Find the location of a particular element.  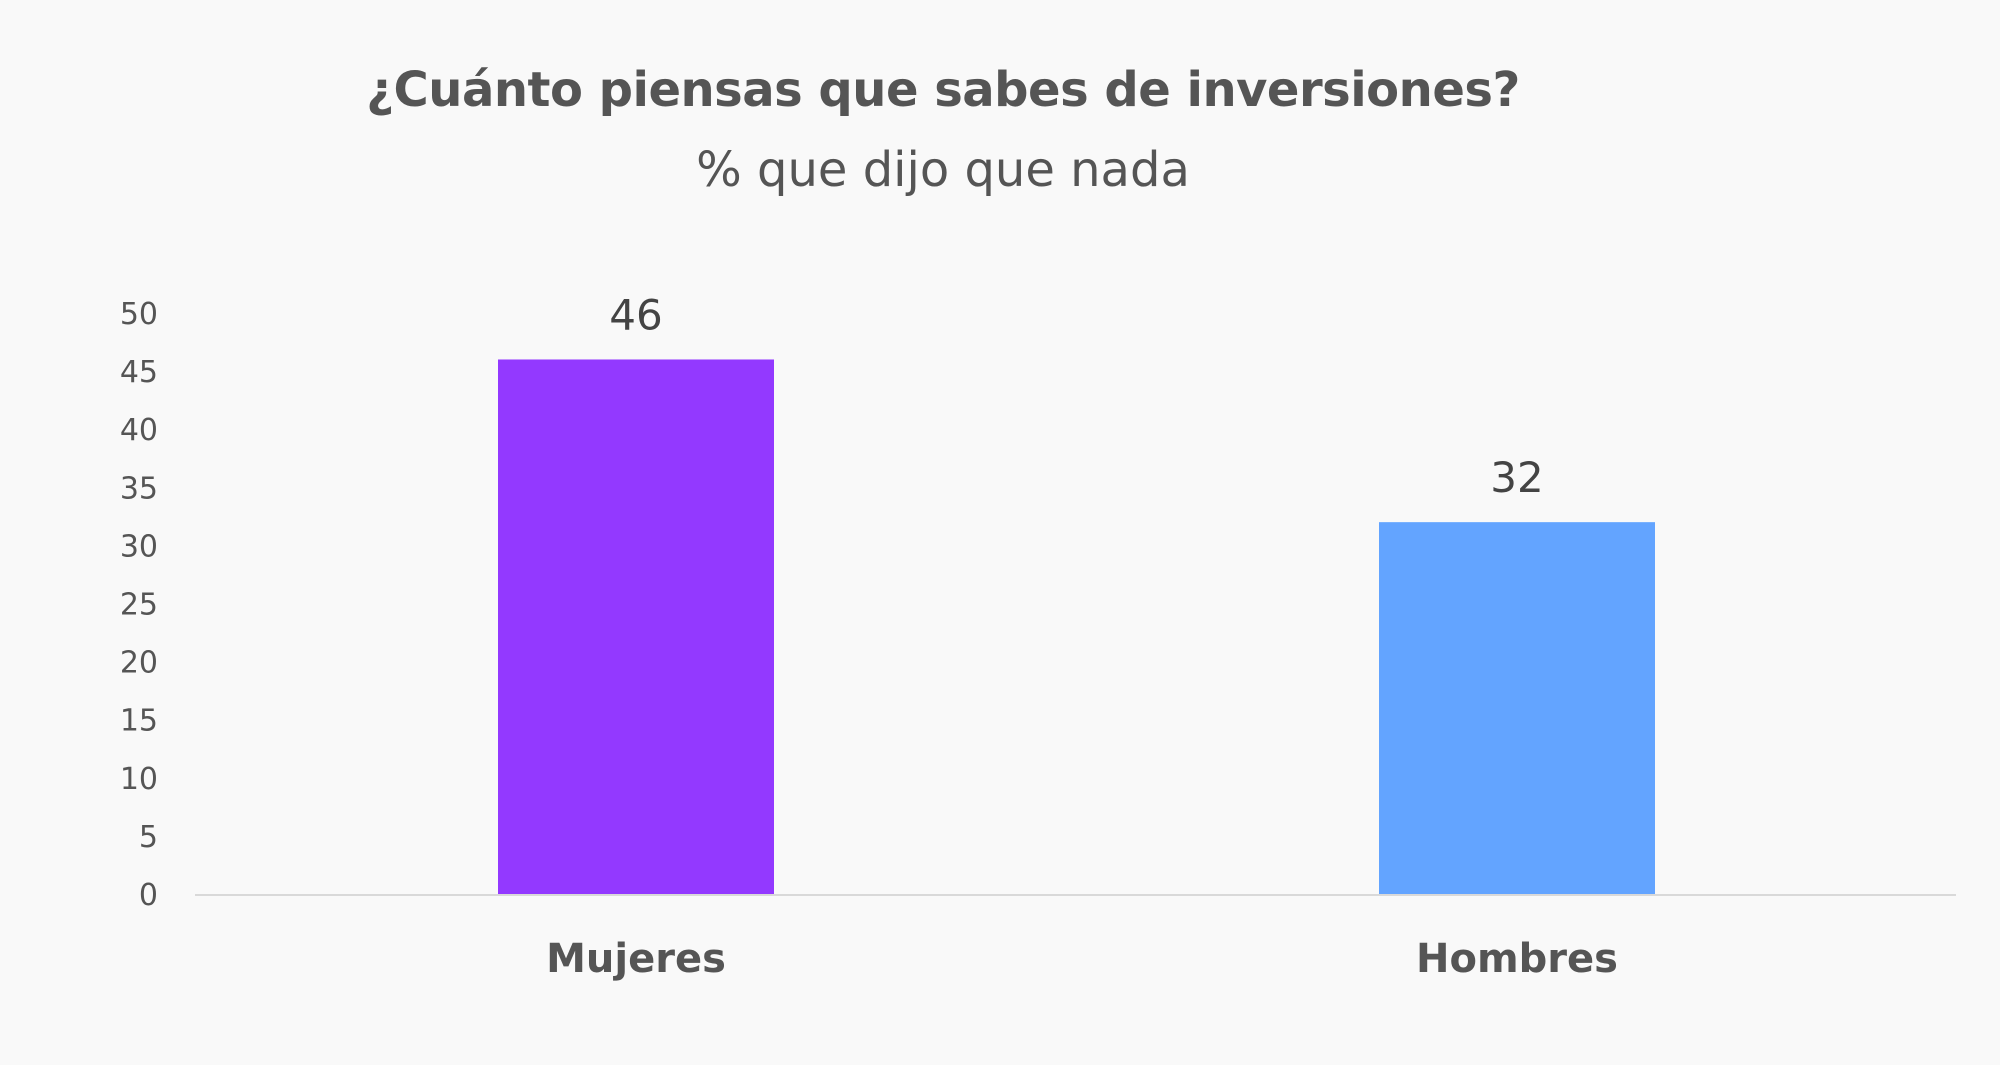

data-label: 46 is located at coordinates (635, 314).